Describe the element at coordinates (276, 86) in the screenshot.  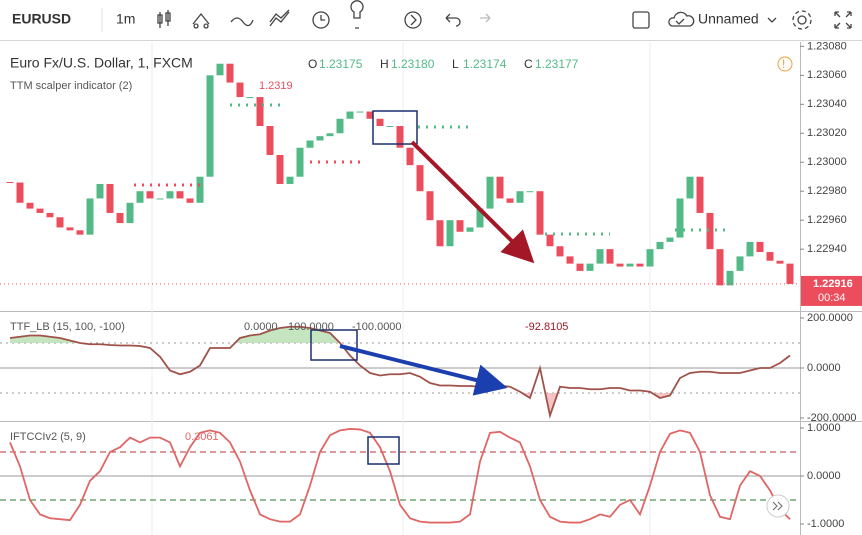
I see `indicator-value: 1.2319` at that location.